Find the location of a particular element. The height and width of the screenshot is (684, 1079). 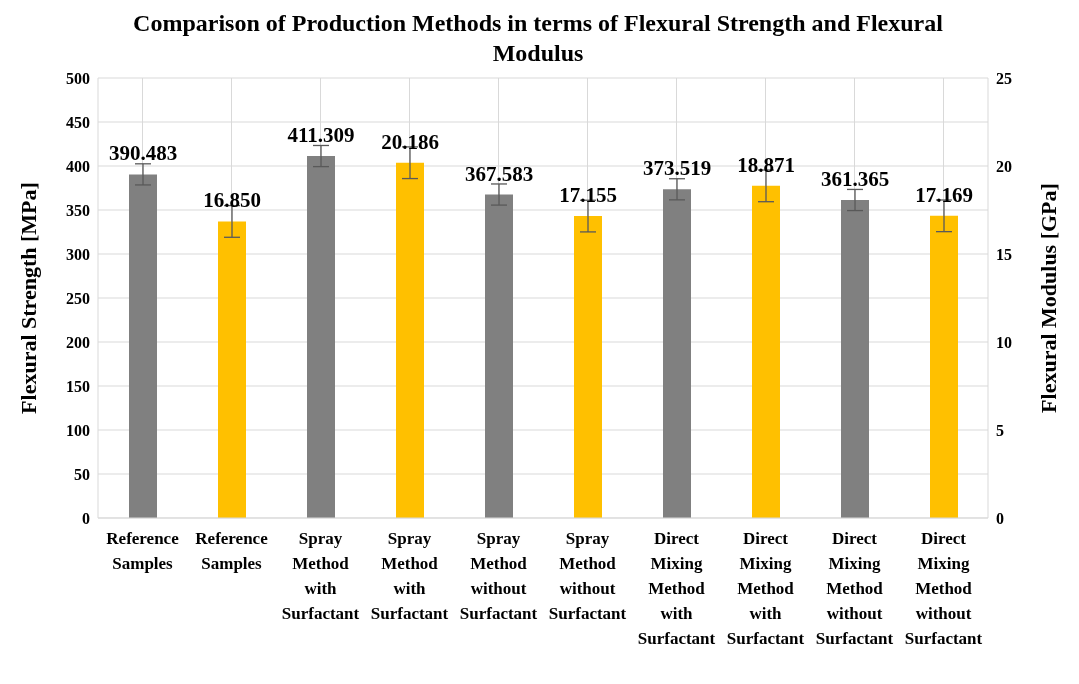

y-tick-label: 400 is located at coordinates (78, 166).